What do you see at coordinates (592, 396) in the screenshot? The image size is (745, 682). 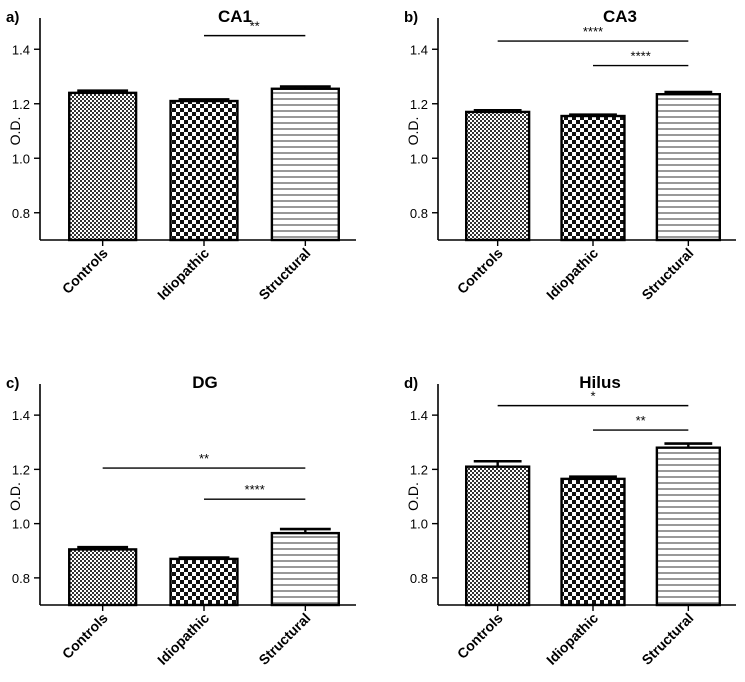 I see `significance-label: *` at bounding box center [592, 396].